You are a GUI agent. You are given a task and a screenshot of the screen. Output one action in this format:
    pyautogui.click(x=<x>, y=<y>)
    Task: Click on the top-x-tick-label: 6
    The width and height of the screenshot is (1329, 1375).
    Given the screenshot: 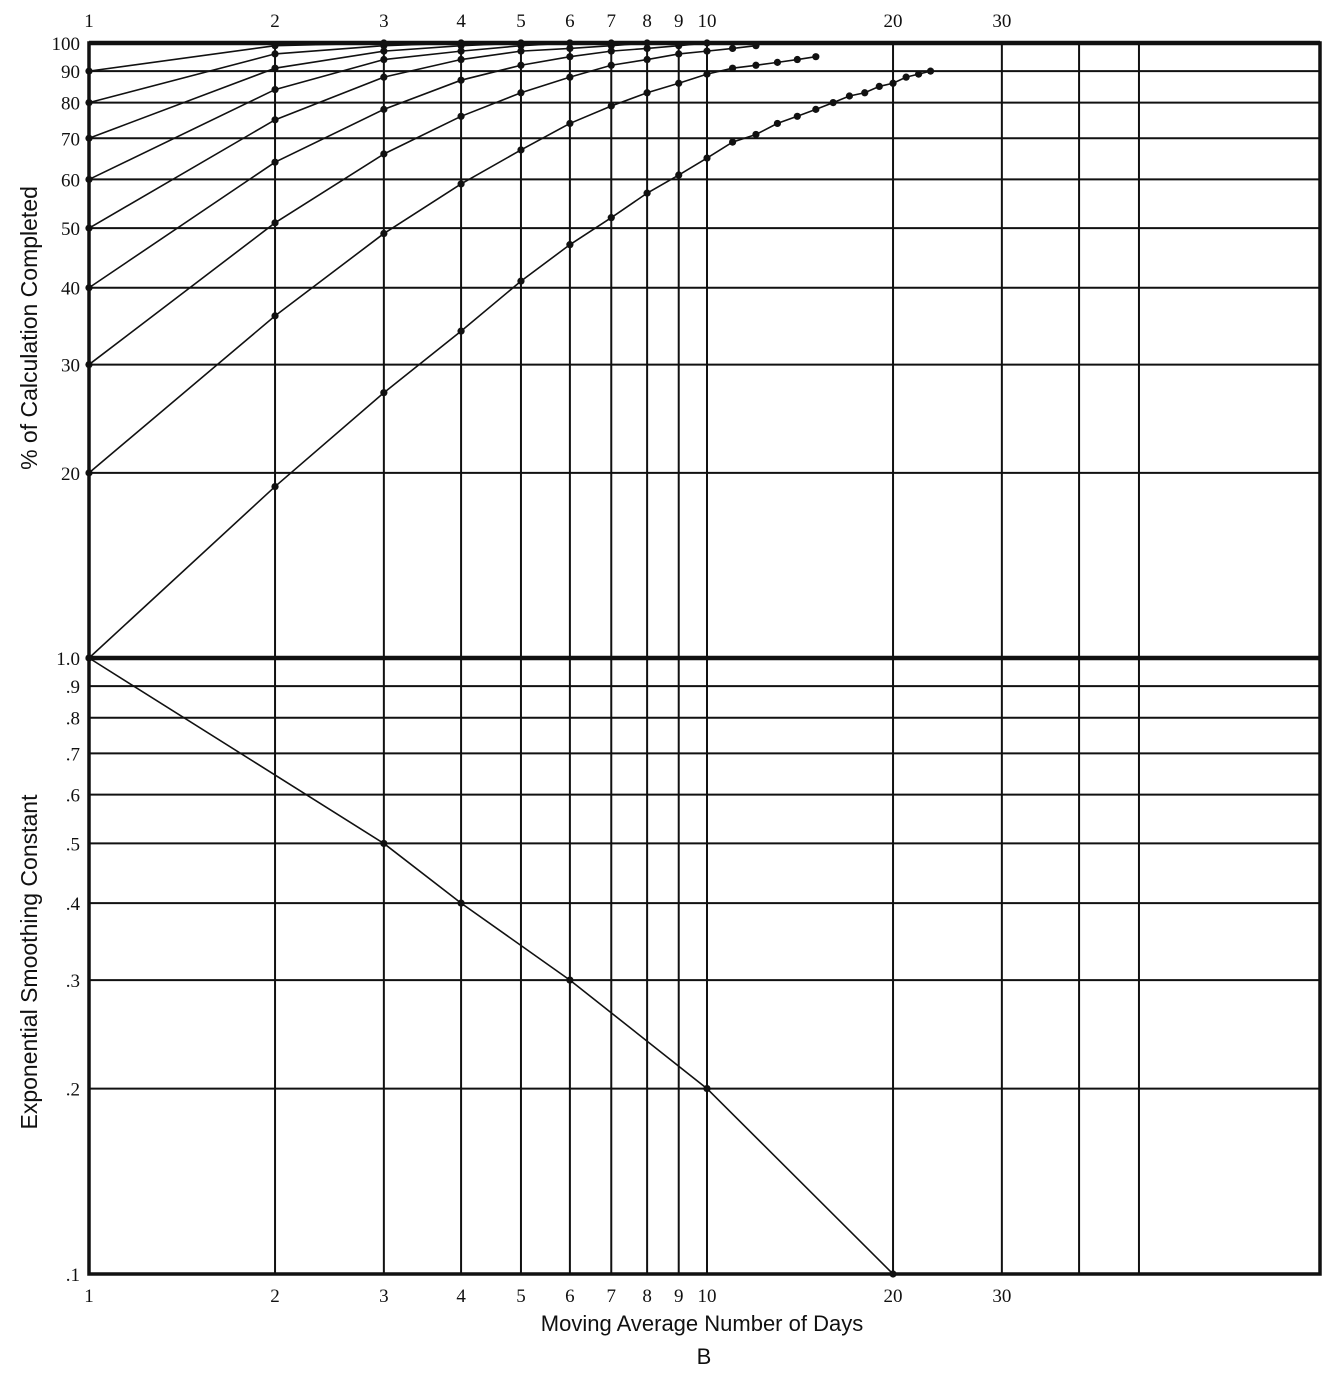 What is the action you would take?
    pyautogui.click(x=570, y=21)
    